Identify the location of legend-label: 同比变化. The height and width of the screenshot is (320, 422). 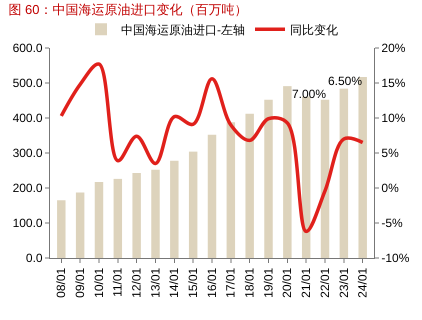
(314, 29).